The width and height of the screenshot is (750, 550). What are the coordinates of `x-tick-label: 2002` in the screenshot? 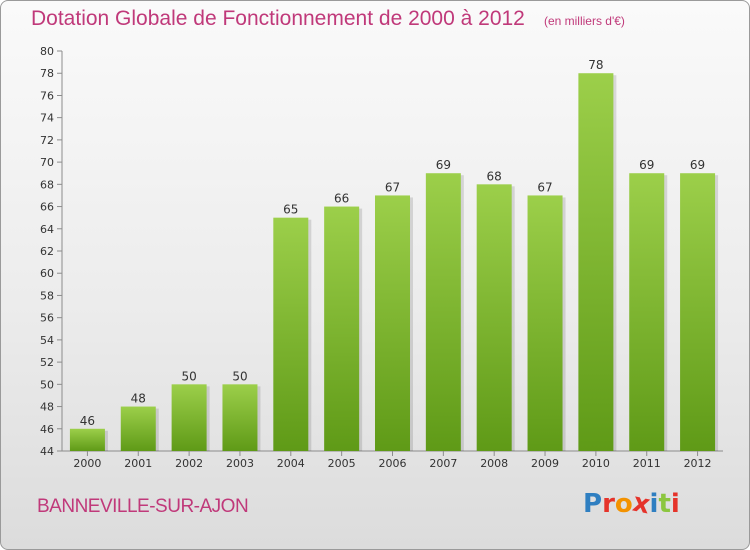 It's located at (189, 463).